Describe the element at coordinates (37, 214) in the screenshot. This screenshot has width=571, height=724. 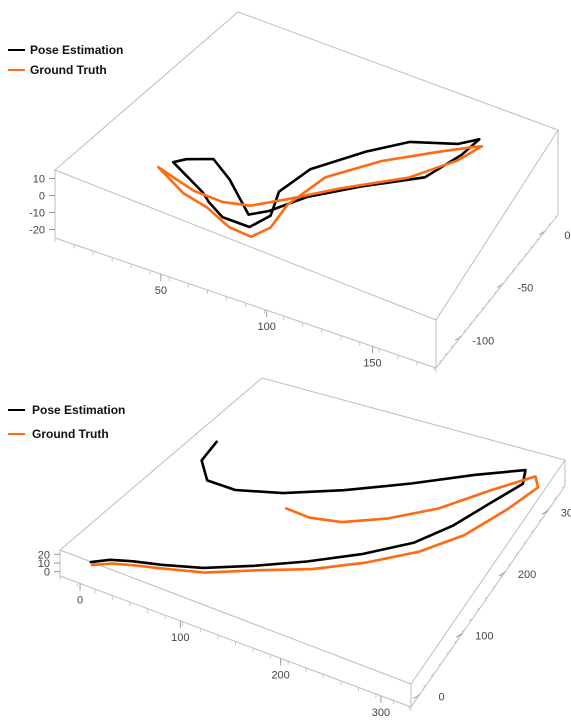
I see `z-tick-label: -10` at that location.